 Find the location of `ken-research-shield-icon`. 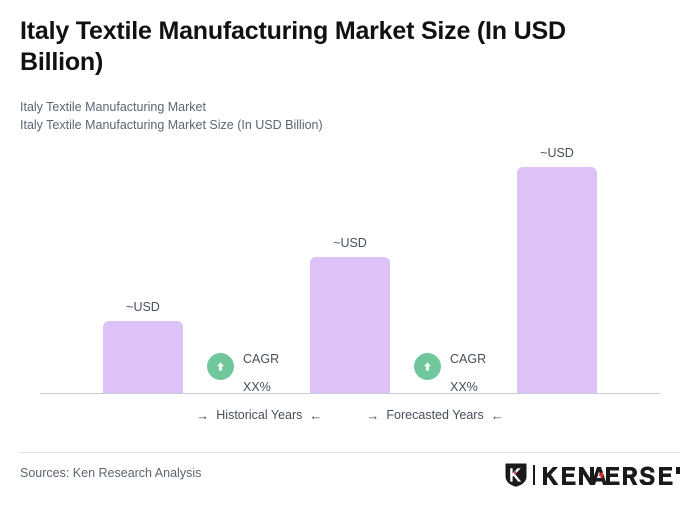

ken-research-shield-icon is located at coordinates (516, 475).